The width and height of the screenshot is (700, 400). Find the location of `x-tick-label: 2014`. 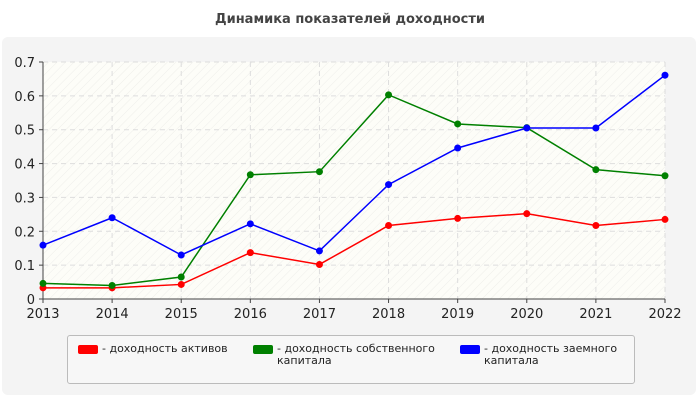

x-tick-label: 2014 is located at coordinates (112, 314).